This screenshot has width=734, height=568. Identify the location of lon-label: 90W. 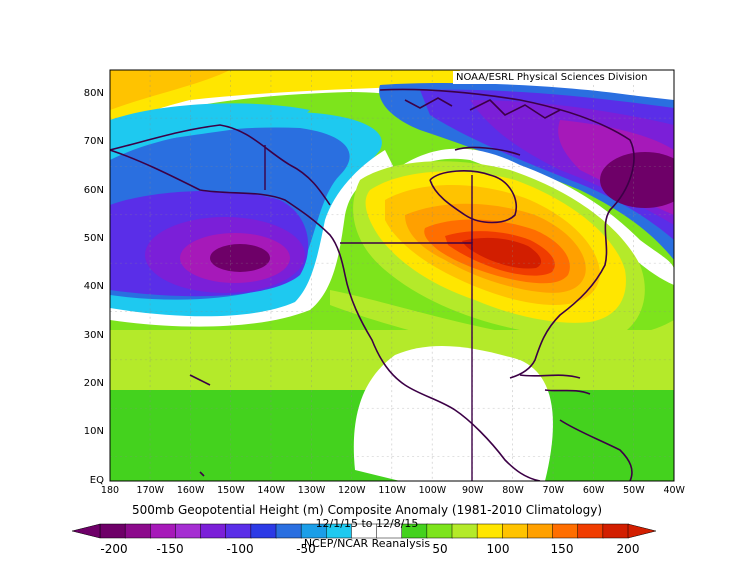
(472, 490).